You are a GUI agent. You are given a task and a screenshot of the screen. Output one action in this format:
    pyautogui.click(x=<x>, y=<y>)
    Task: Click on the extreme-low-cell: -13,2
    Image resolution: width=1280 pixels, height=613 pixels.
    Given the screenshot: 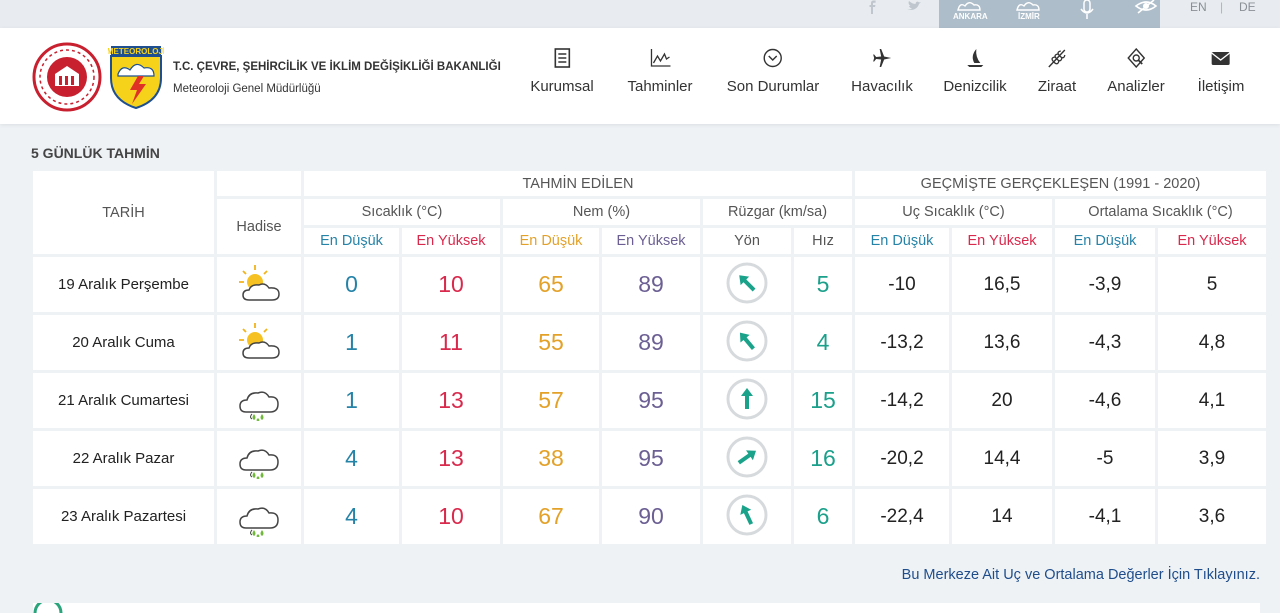 What is the action you would take?
    pyautogui.click(x=902, y=342)
    